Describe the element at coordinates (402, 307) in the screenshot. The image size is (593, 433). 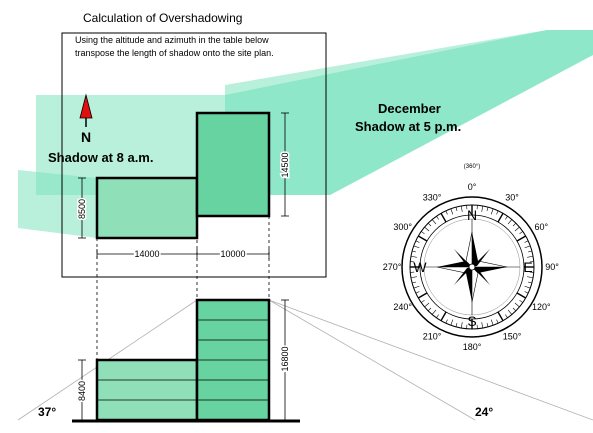
I see `compass-degree-label: 240°` at that location.